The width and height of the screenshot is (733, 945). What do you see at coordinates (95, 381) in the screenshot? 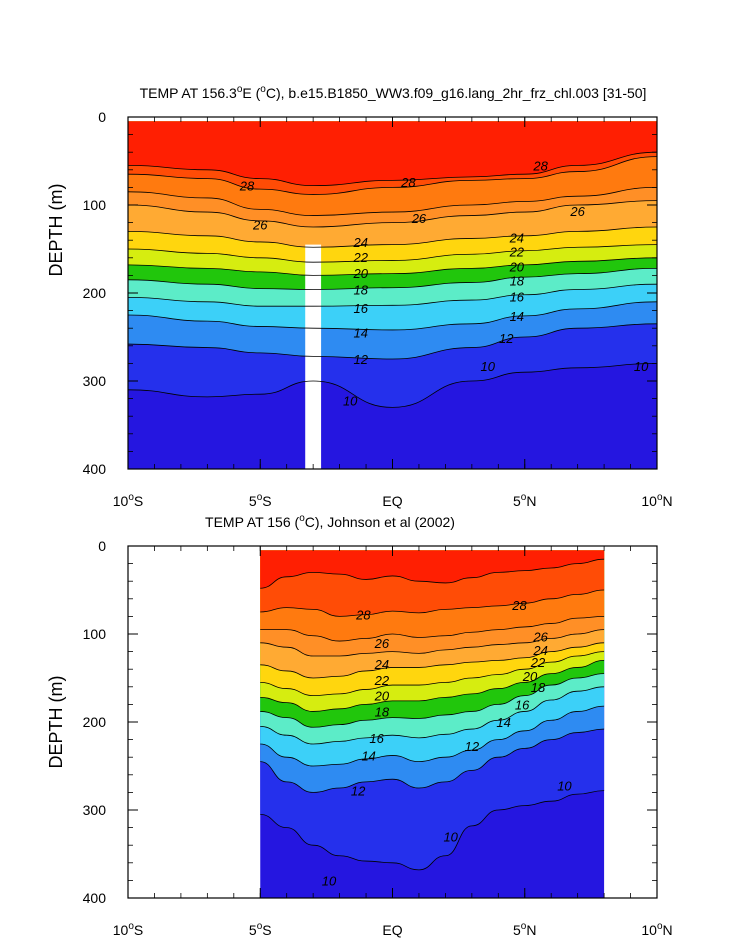
I see `y-tick-label: 300` at bounding box center [95, 381].